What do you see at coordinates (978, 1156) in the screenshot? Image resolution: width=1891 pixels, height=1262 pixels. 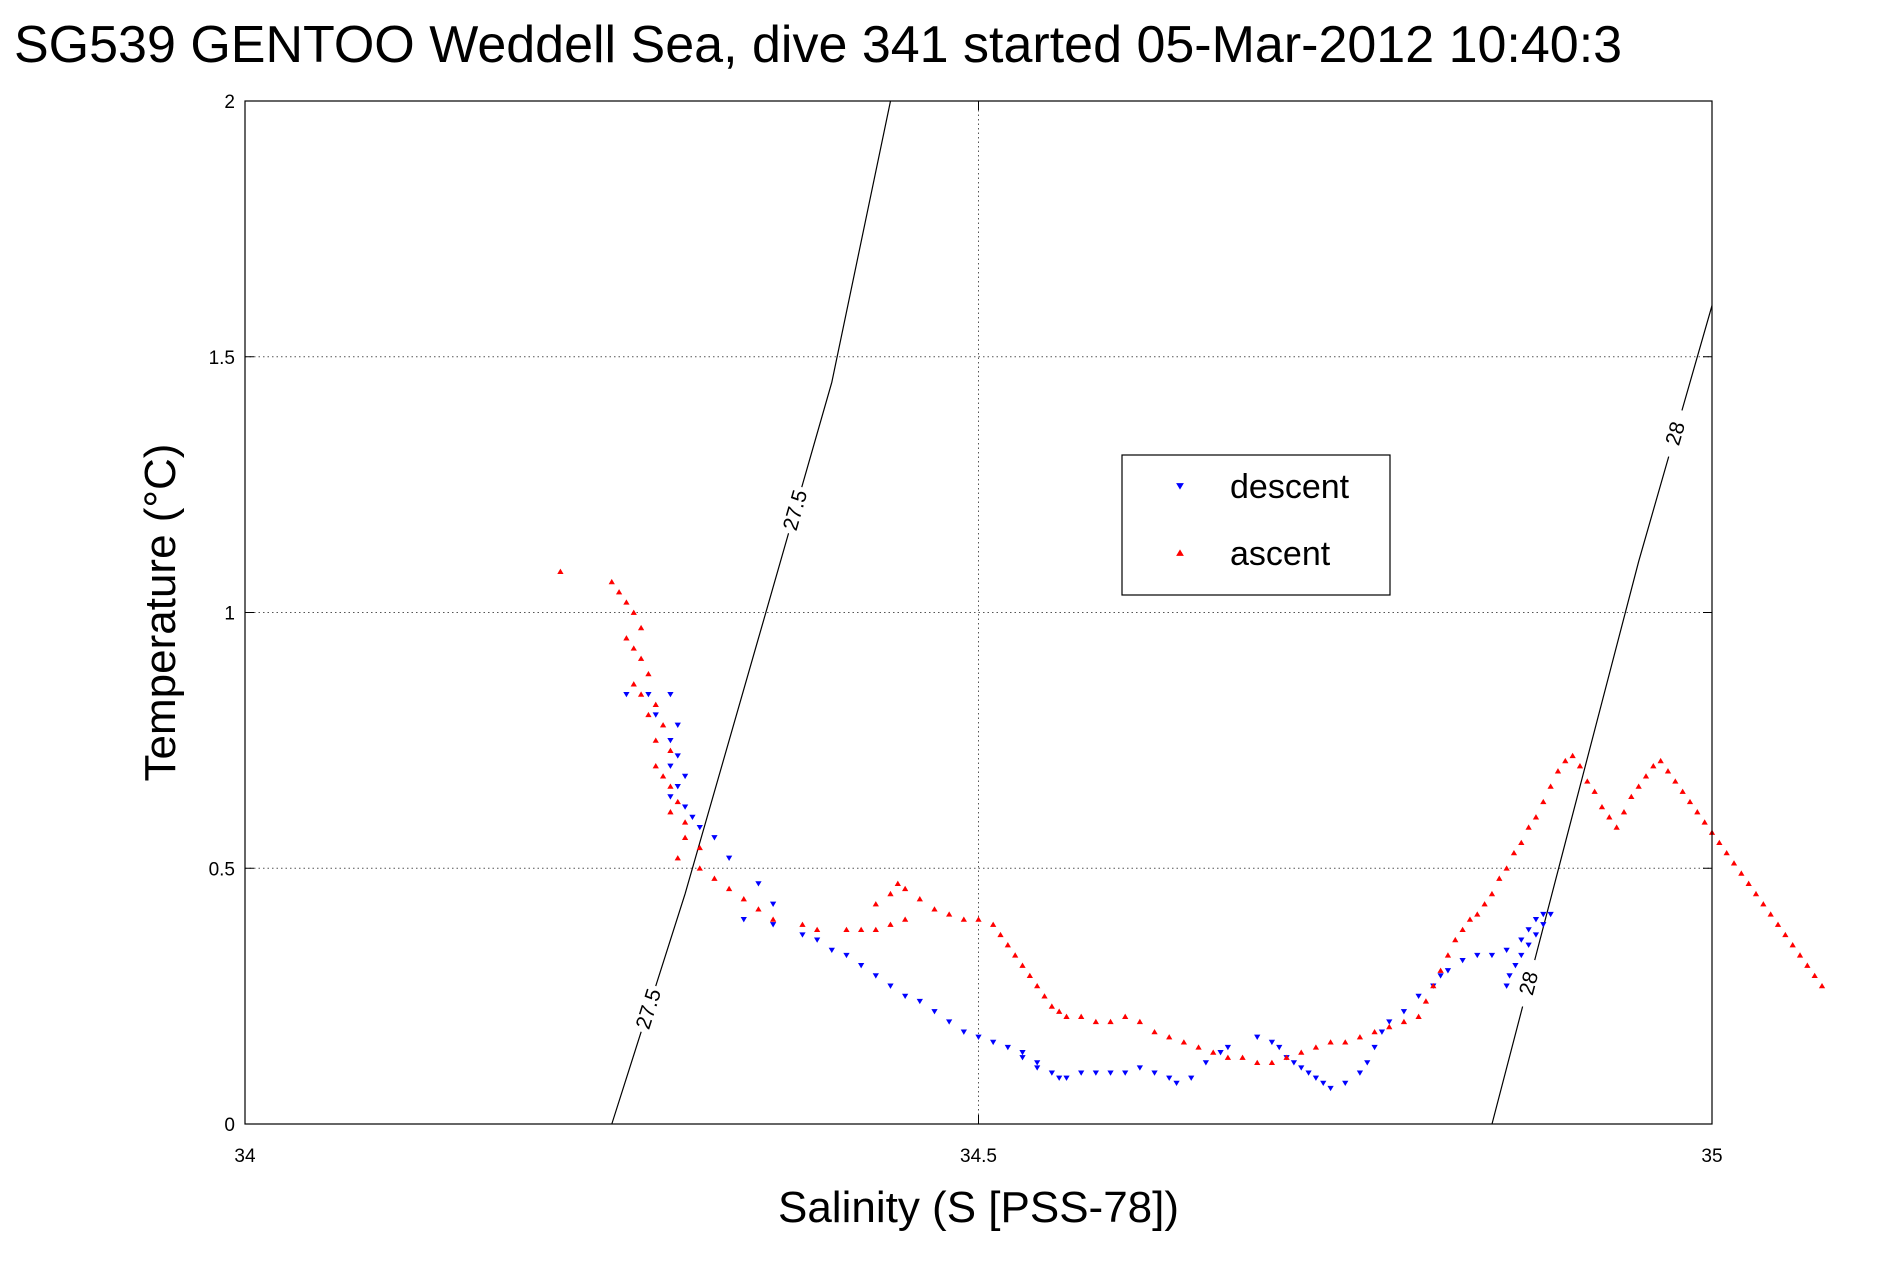 I see `x-tick-label: 34.5` at bounding box center [978, 1156].